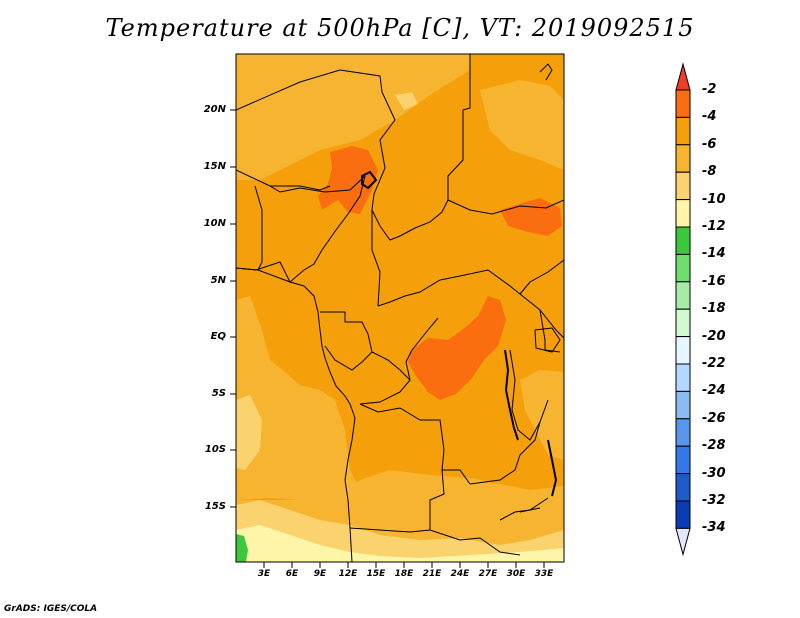 This screenshot has width=800, height=618. I want to click on lake-malawi, so click(552, 468).